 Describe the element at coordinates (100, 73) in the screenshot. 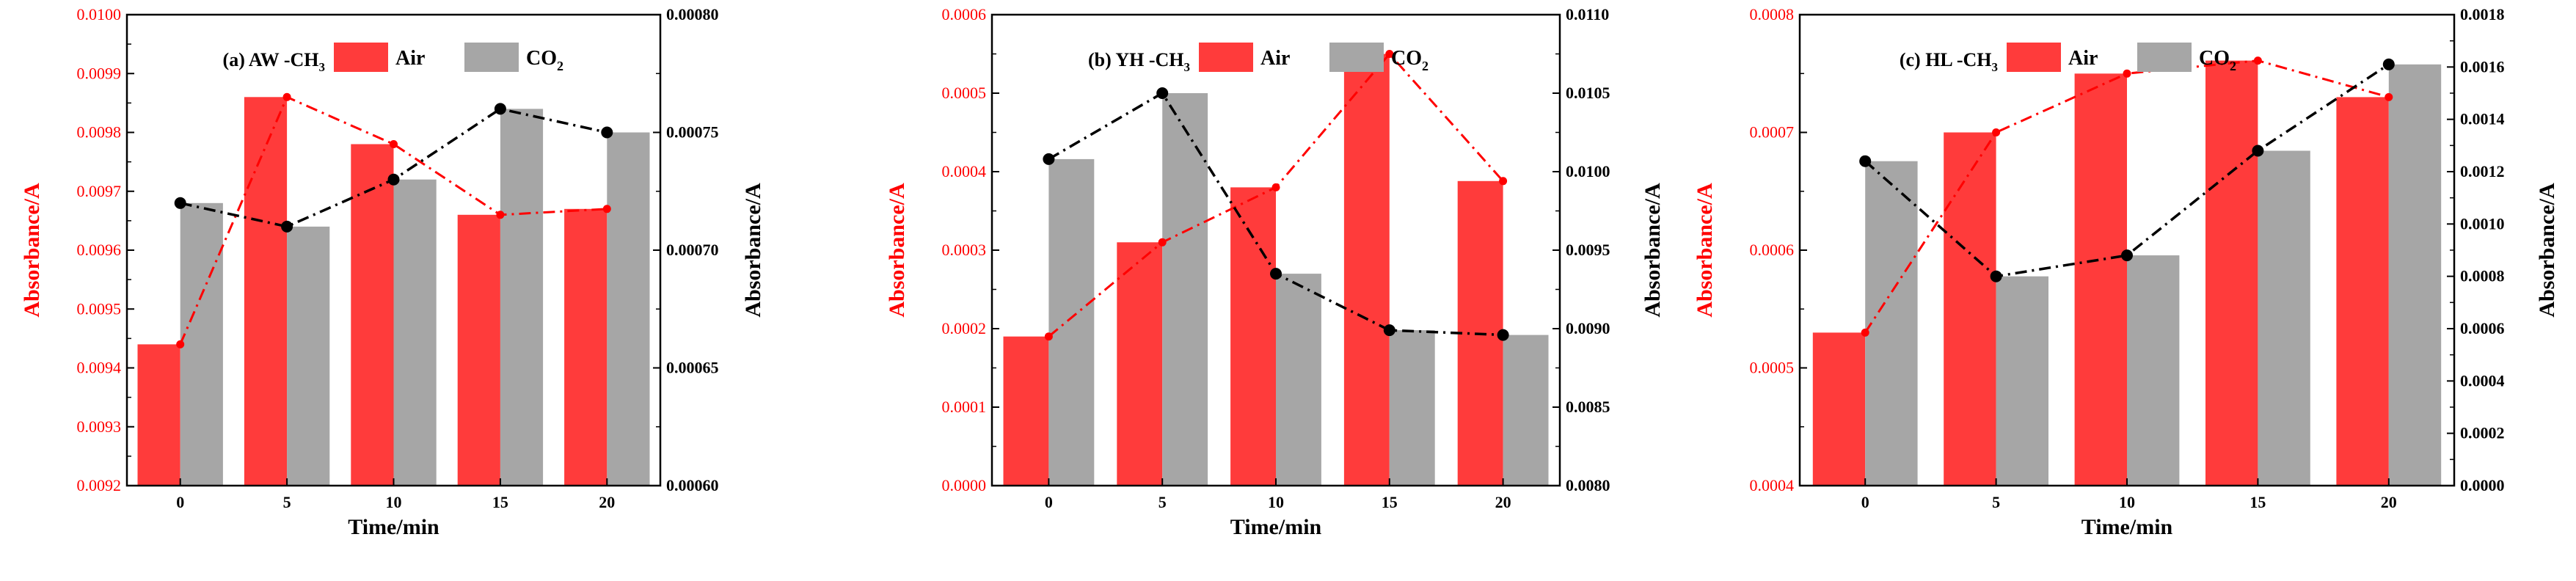

I see `left-tick-label: 0.0099` at that location.